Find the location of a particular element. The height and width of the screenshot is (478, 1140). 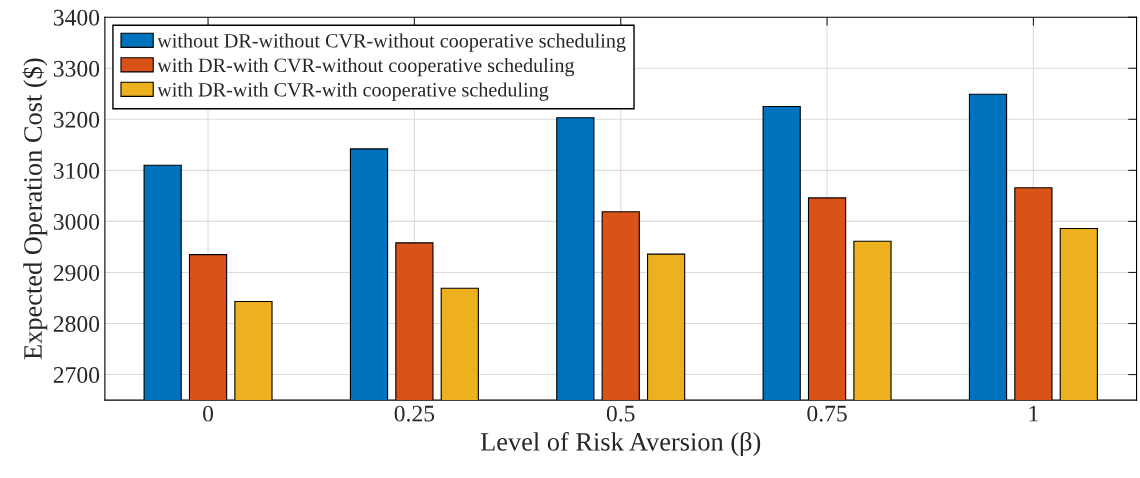

y-tick-label: 3400 is located at coordinates (76, 17).